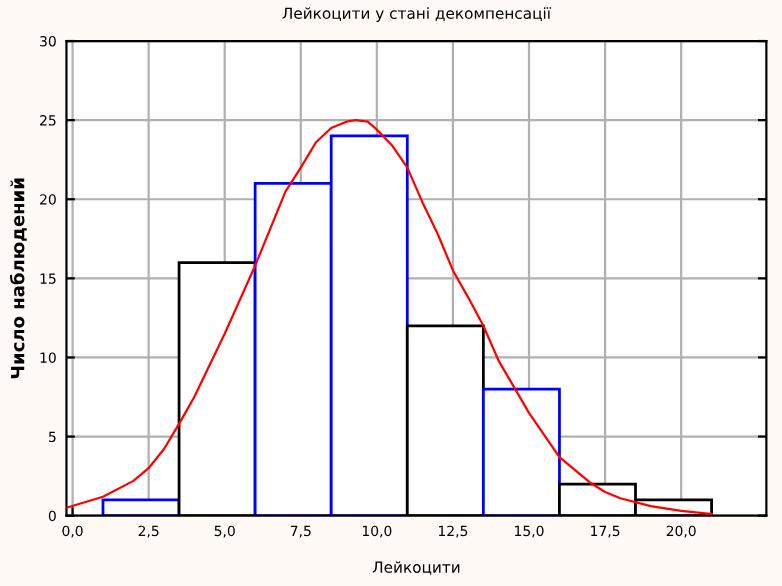 Image resolution: width=782 pixels, height=586 pixels. I want to click on y-axis-title: Число наблюдений, so click(18, 278).